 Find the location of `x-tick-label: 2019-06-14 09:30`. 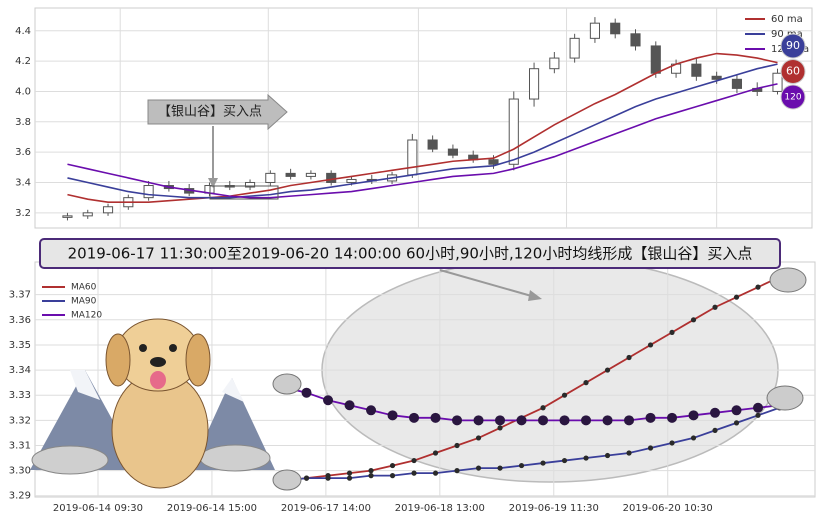

x-tick-label: 2019-06-14 09:30 is located at coordinates (98, 508).